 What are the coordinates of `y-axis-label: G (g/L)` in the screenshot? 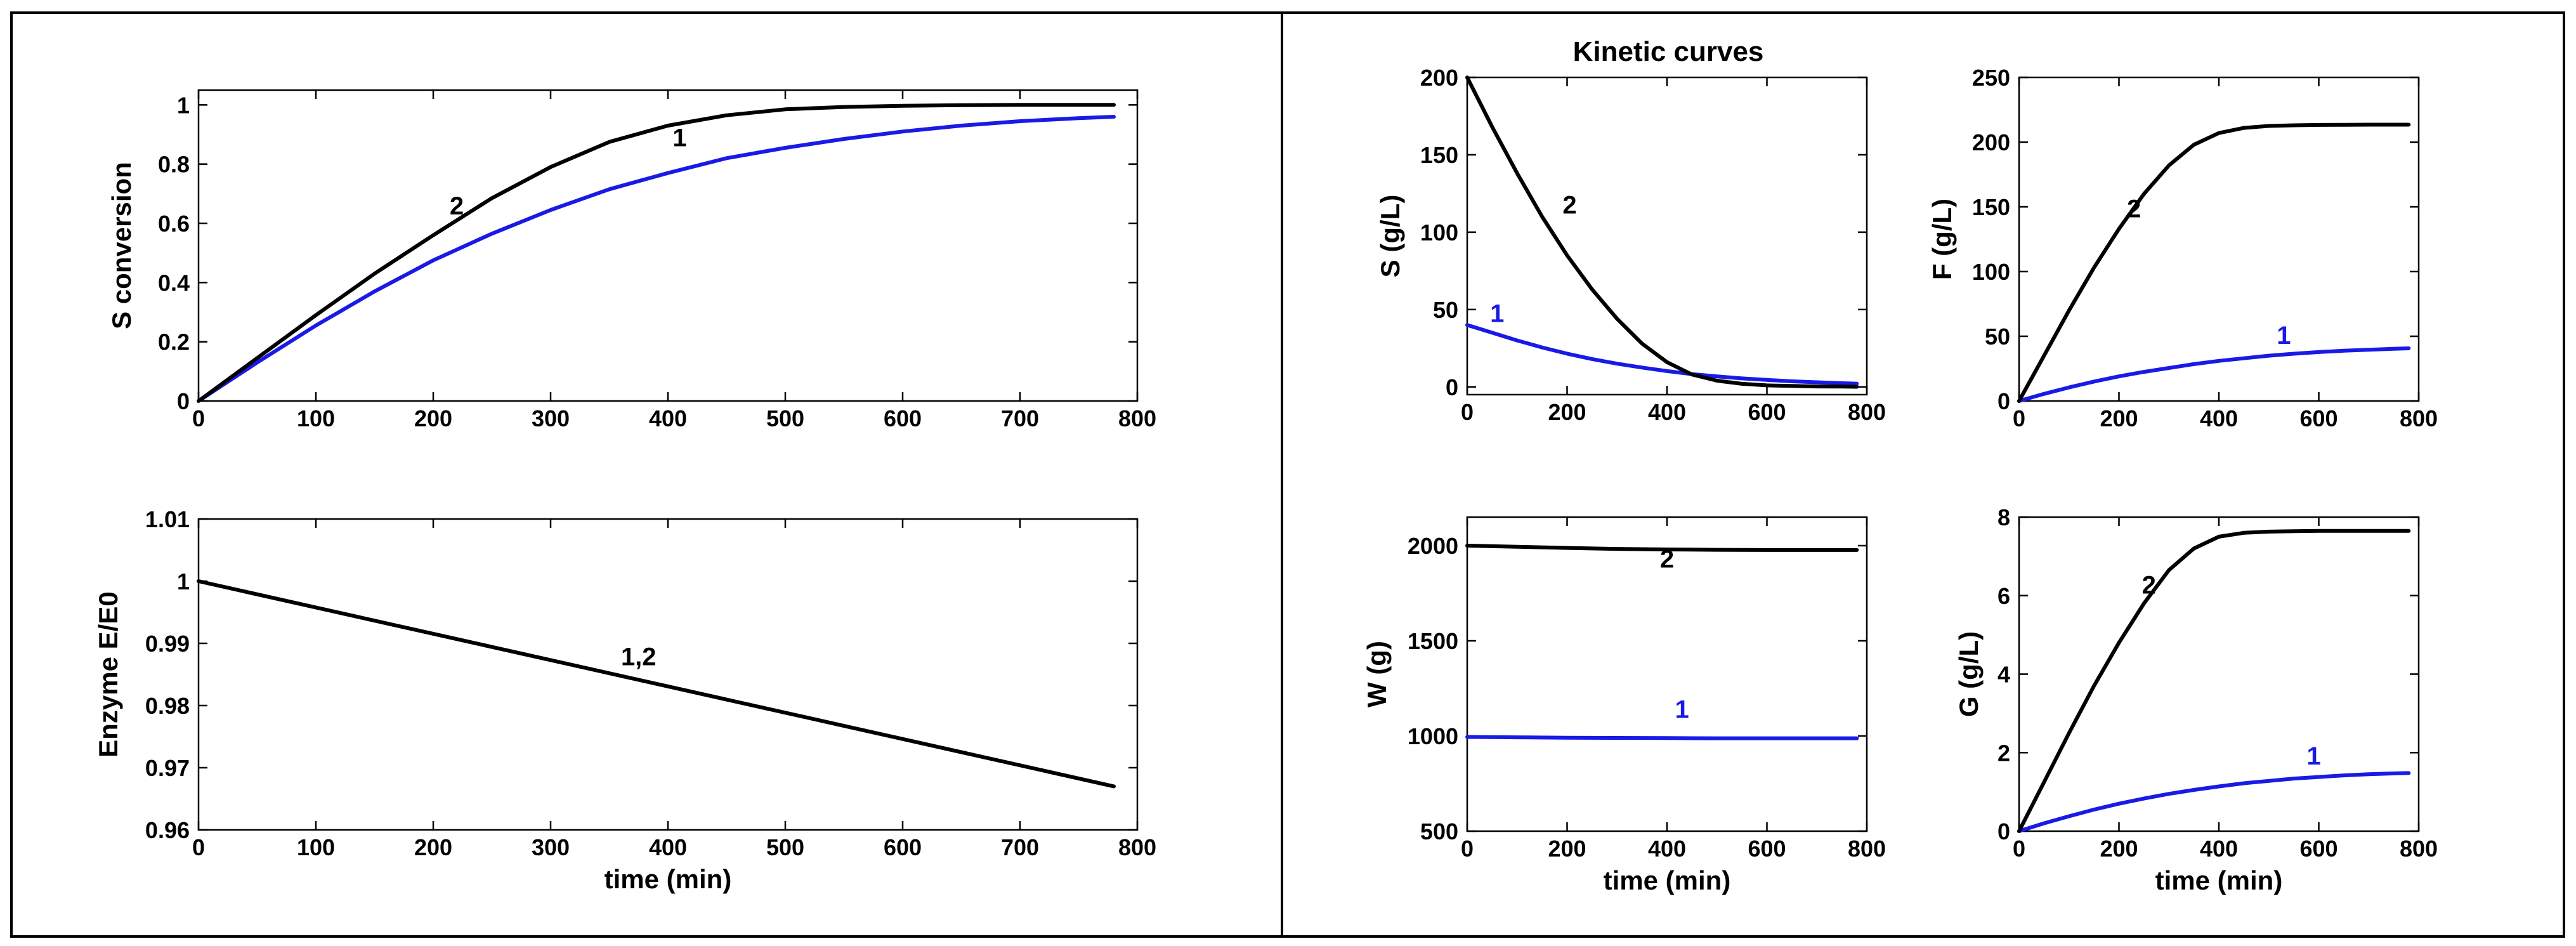 It's located at (1969, 674).